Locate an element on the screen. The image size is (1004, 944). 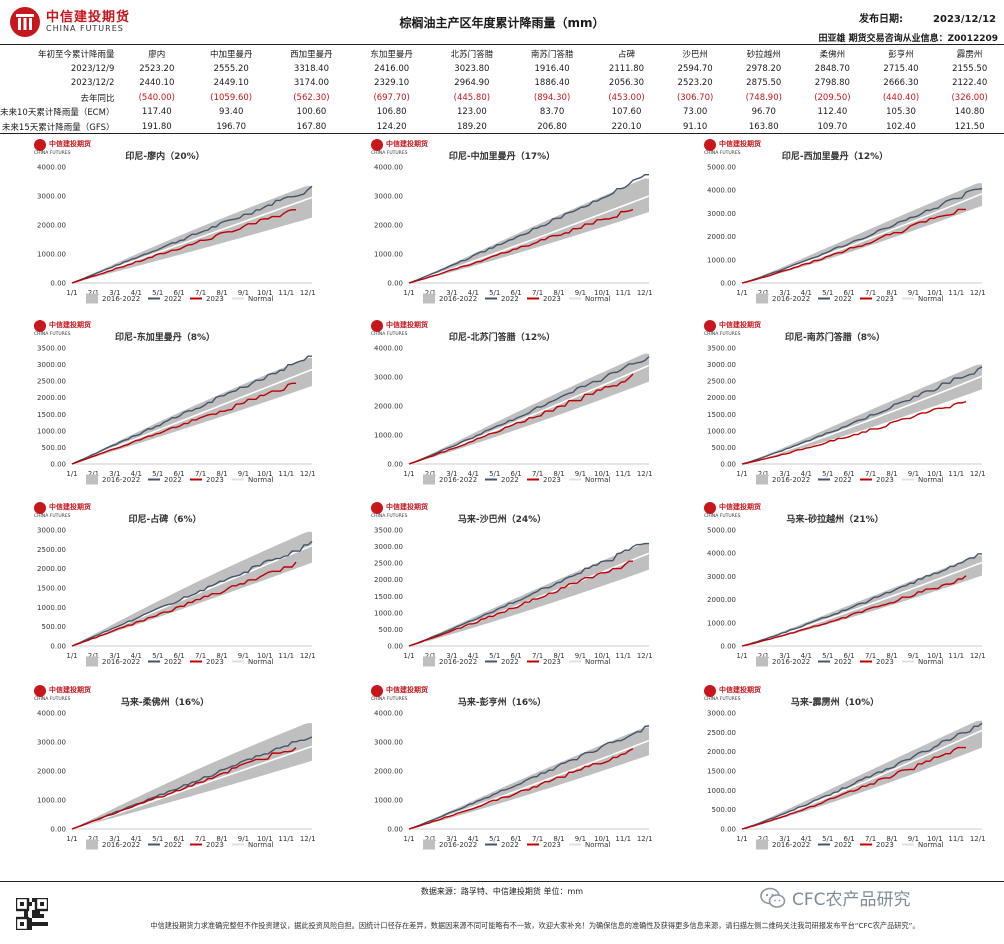
chart-title: 马来-柔佛州（16%） is located at coordinates (165, 702).